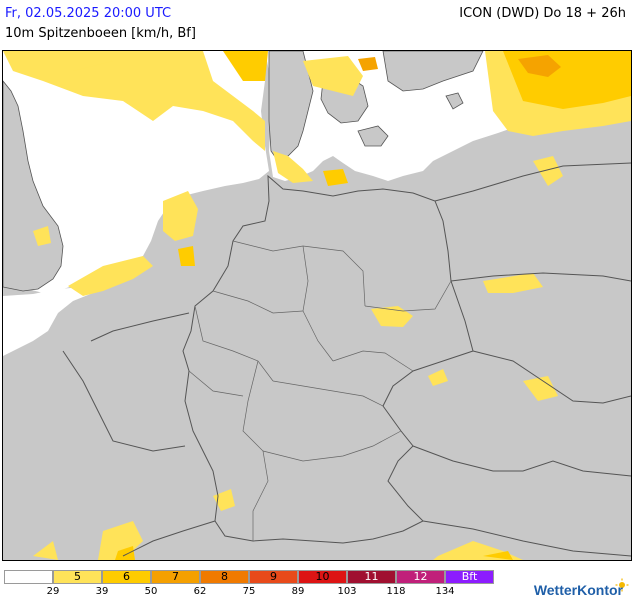 The image size is (633, 600). Describe the element at coordinates (151, 591) in the screenshot. I see `legend-tick: 50` at that location.